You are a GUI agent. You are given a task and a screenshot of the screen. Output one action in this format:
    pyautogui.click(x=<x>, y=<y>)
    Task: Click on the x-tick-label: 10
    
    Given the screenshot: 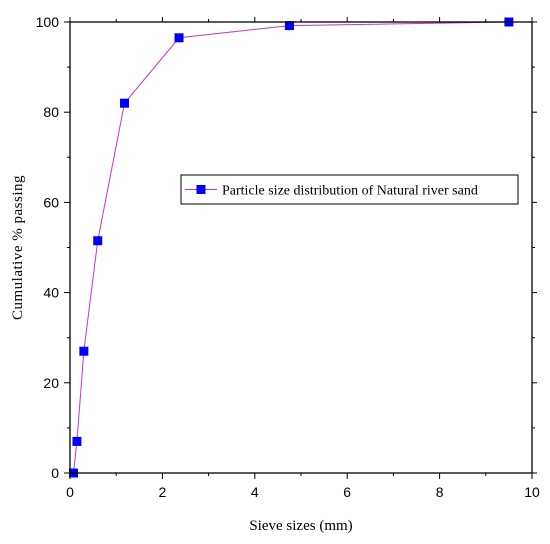 What is the action you would take?
    pyautogui.click(x=532, y=492)
    